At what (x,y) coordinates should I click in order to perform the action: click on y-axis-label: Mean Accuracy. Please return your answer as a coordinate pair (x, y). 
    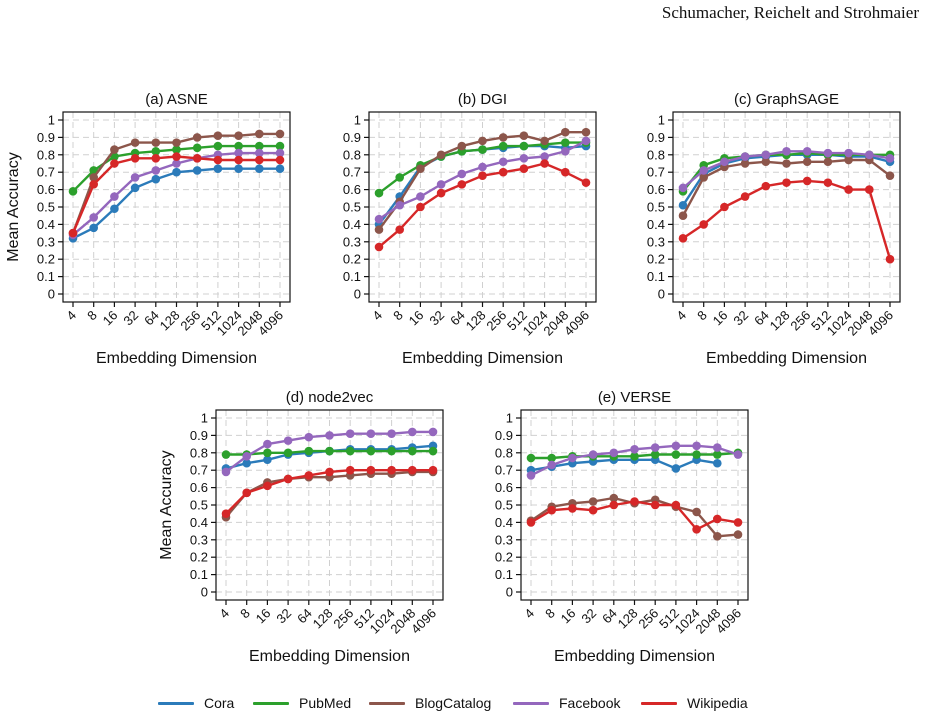
    Looking at the image, I should click on (13, 206).